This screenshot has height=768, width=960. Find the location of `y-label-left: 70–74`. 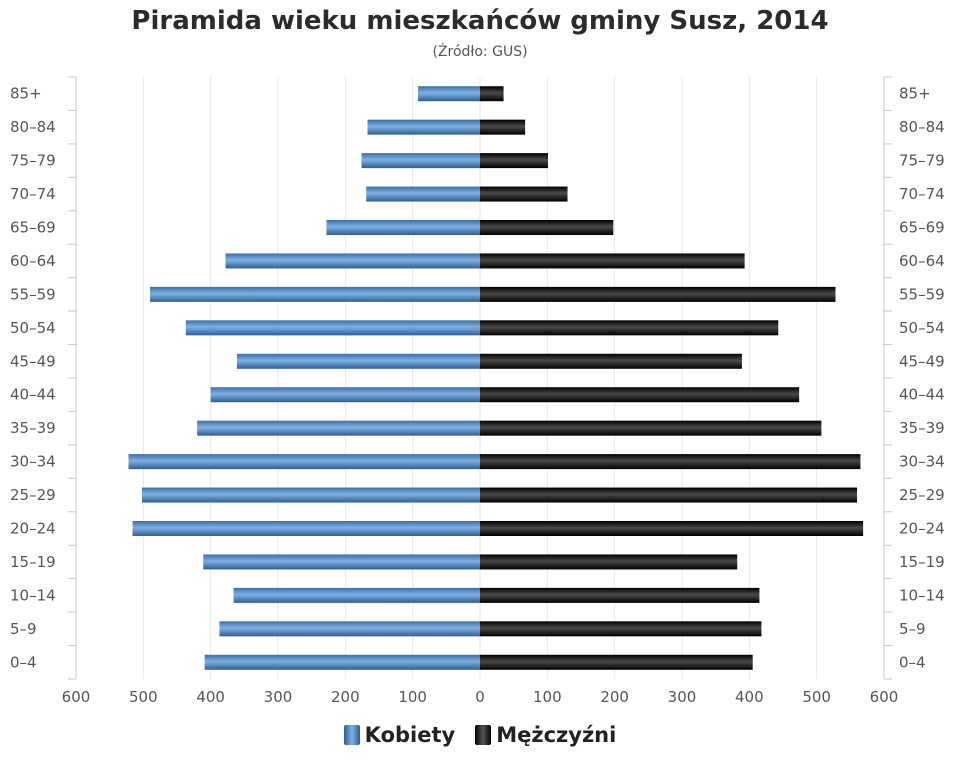

y-label-left: 70–74 is located at coordinates (33, 194).